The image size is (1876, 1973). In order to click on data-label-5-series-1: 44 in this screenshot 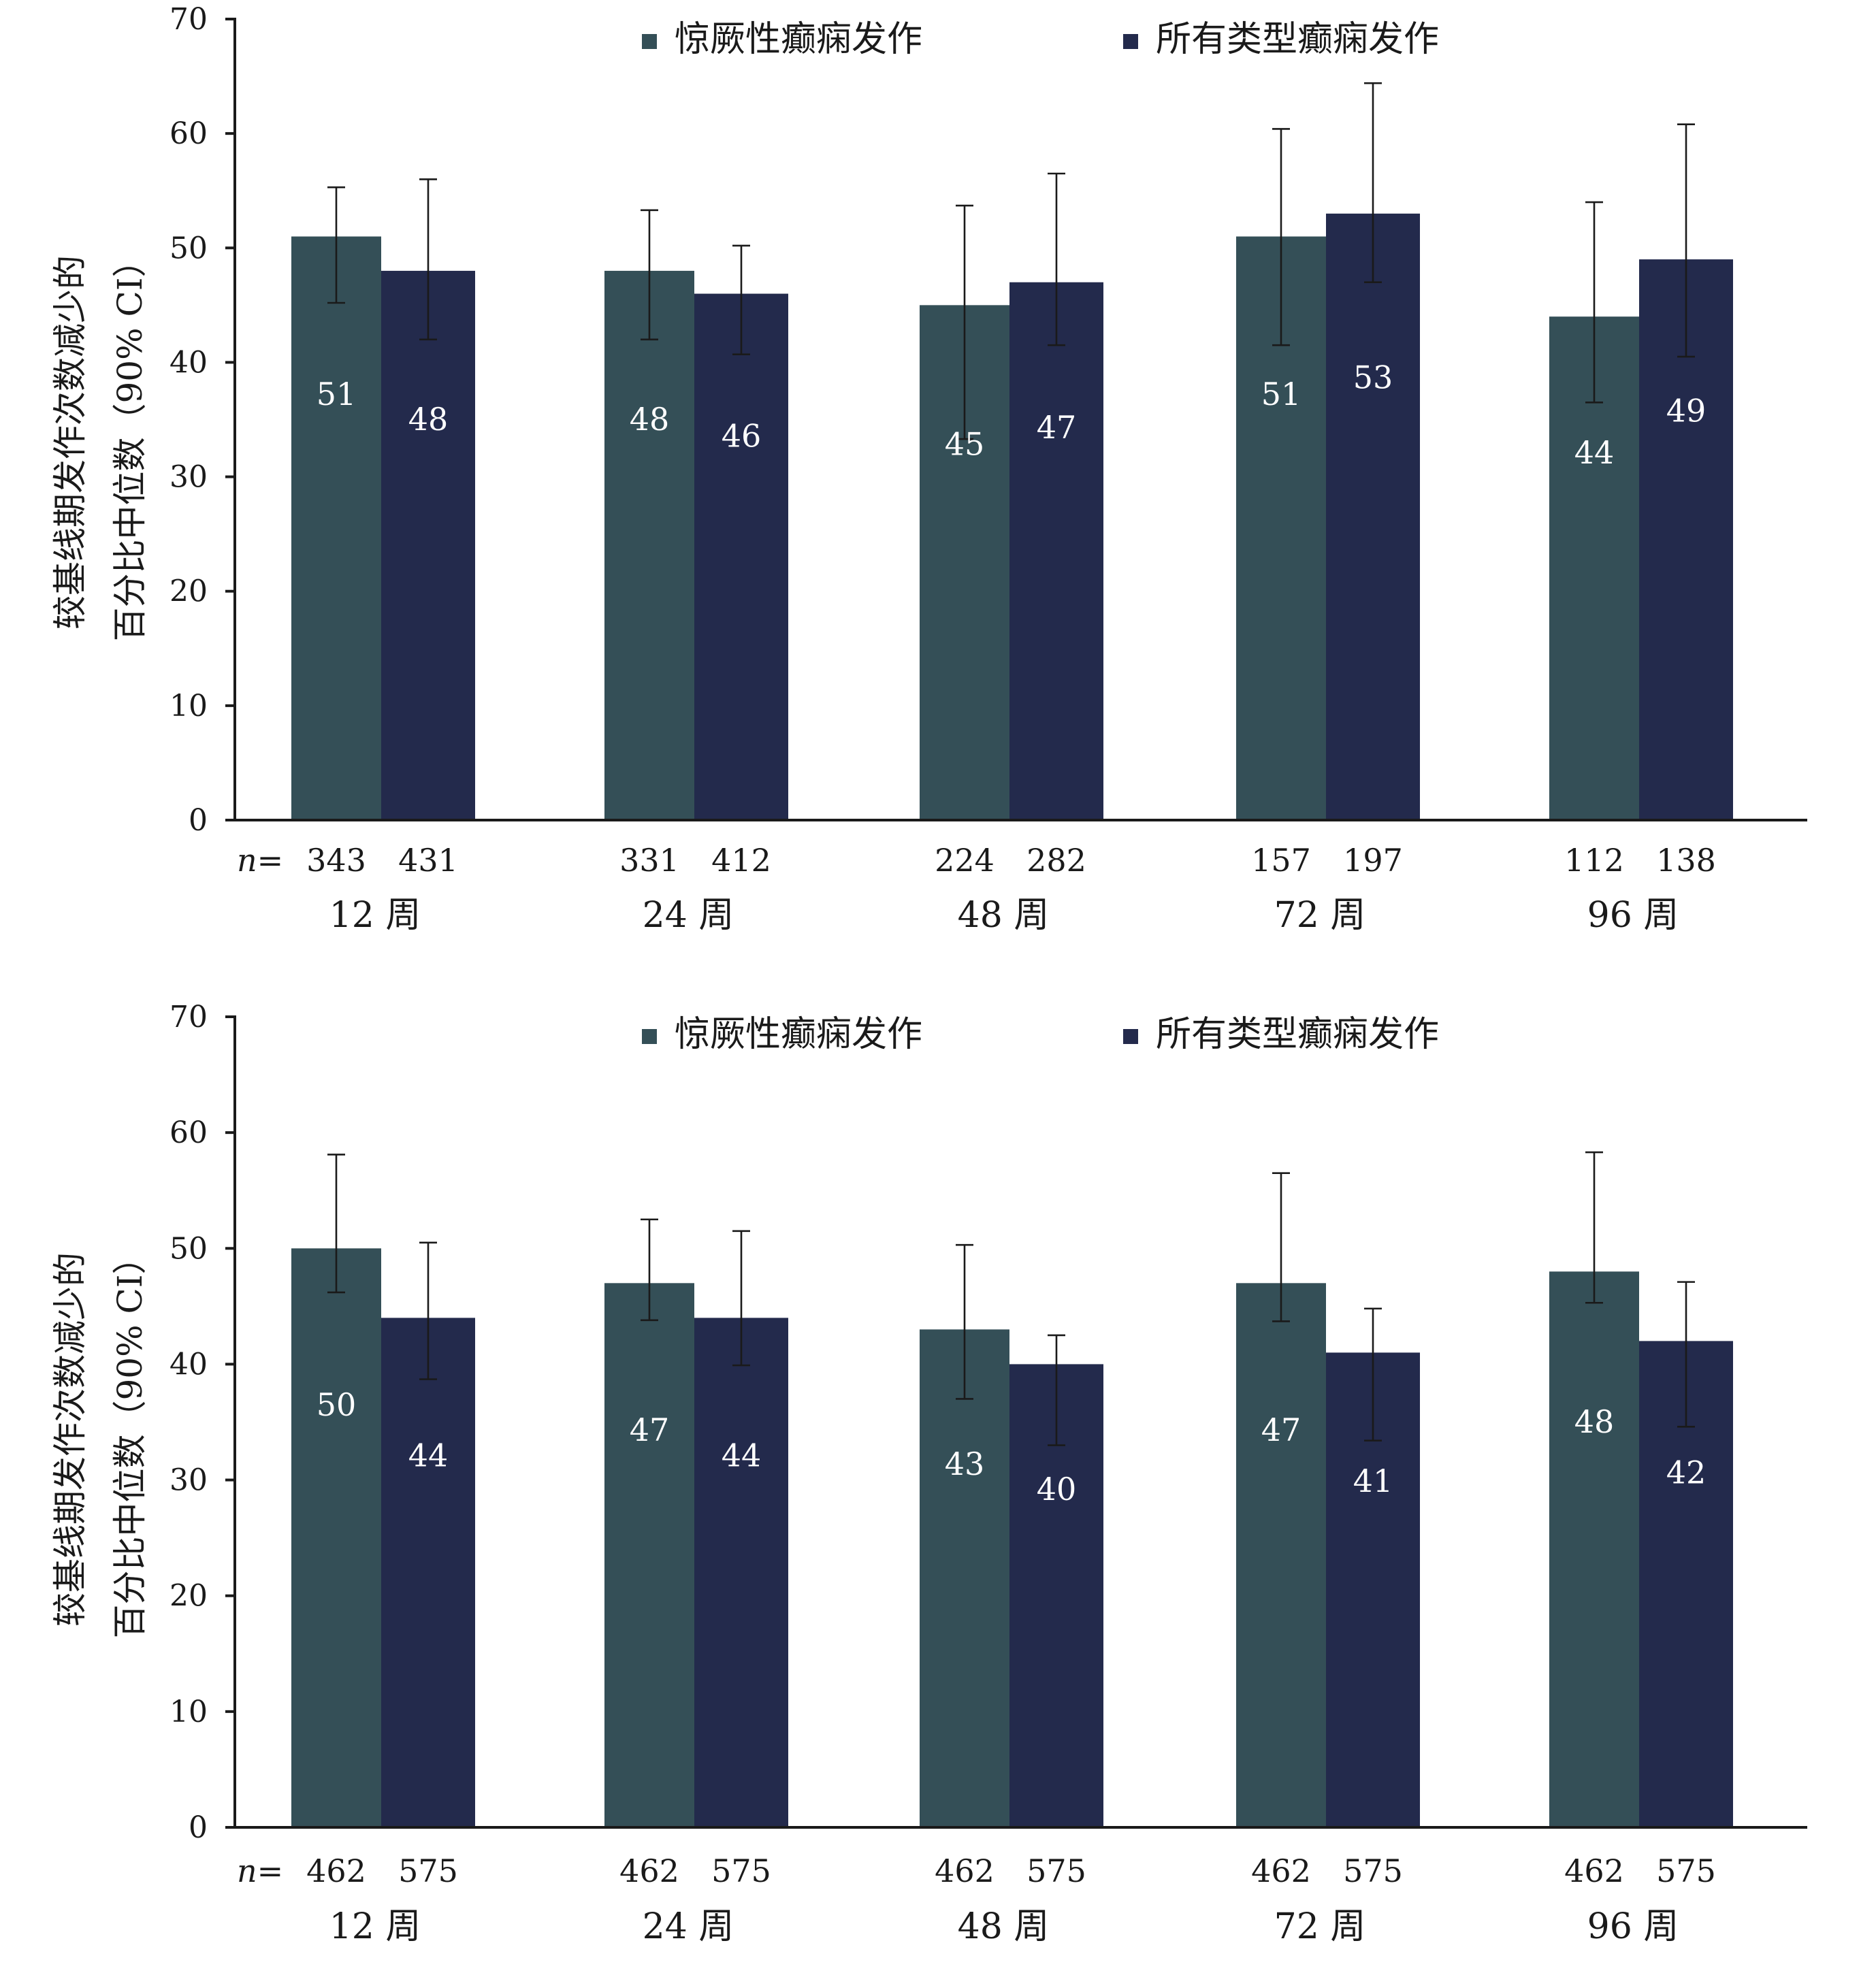, I will do `click(1595, 453)`.